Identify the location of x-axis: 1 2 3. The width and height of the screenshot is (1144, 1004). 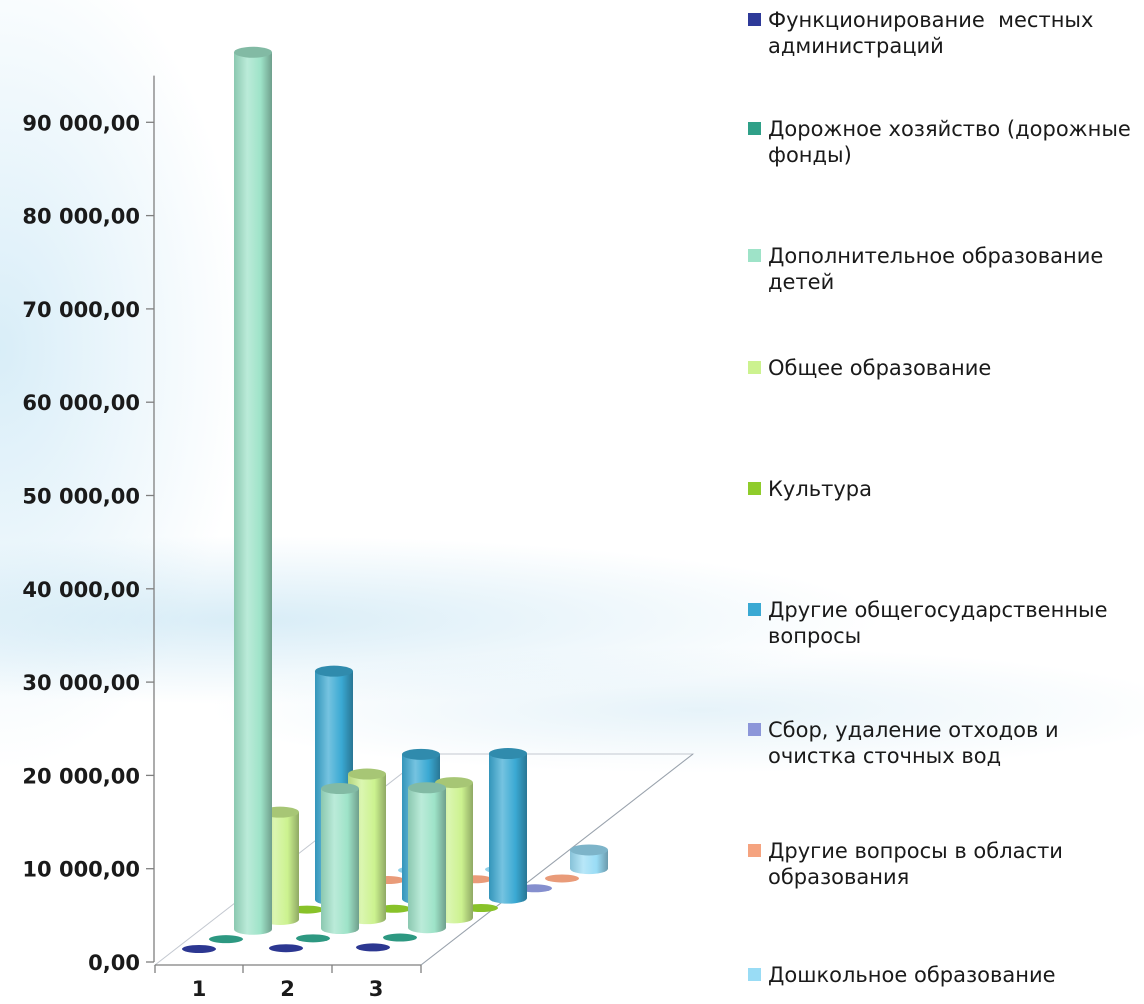
(288, 982).